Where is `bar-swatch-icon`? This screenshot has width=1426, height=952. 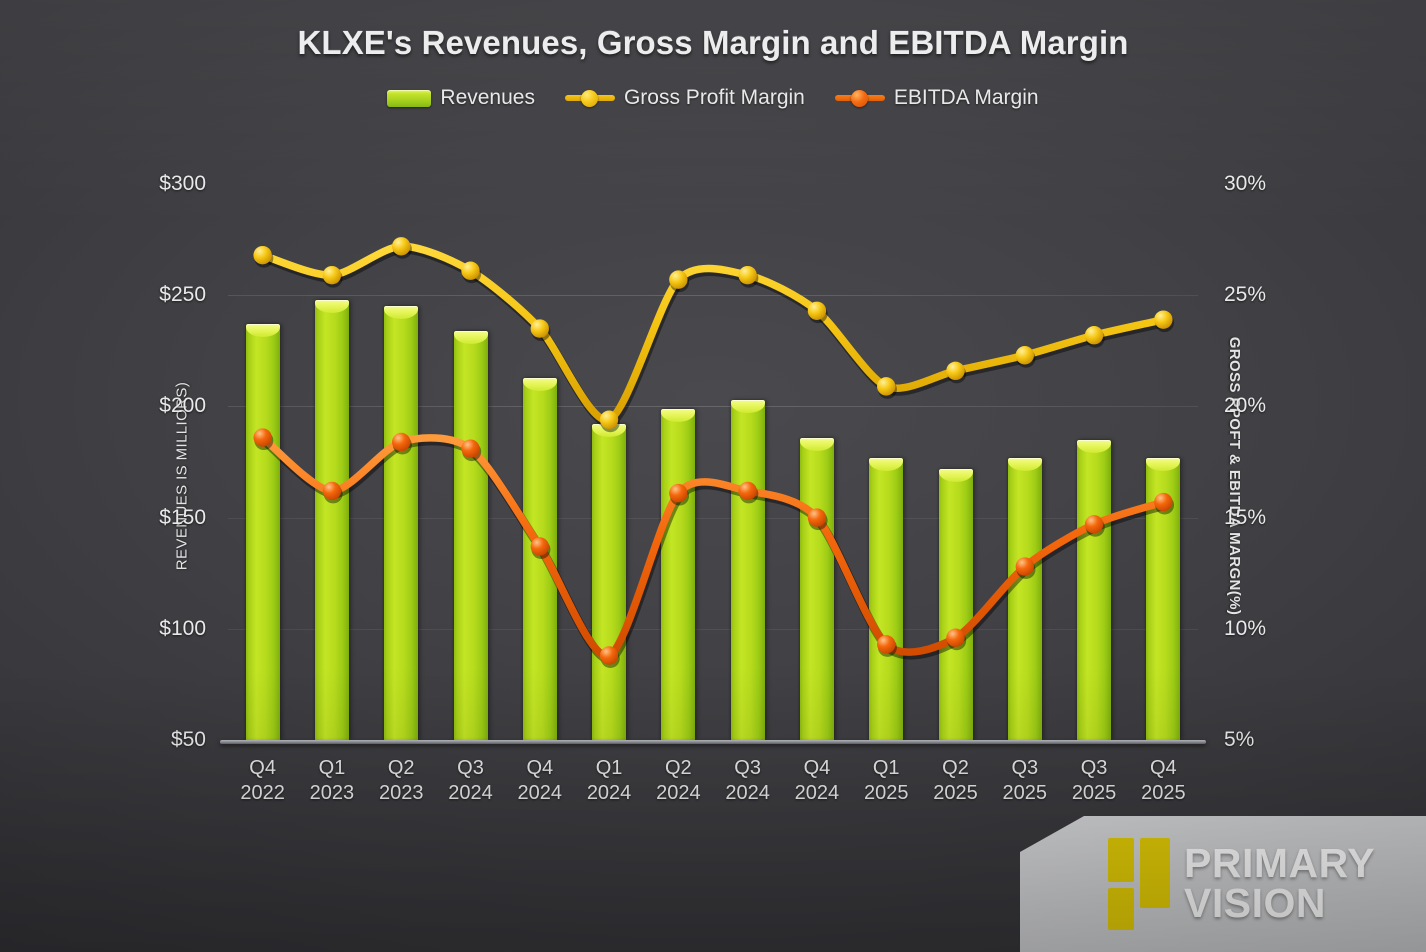 bar-swatch-icon is located at coordinates (409, 98).